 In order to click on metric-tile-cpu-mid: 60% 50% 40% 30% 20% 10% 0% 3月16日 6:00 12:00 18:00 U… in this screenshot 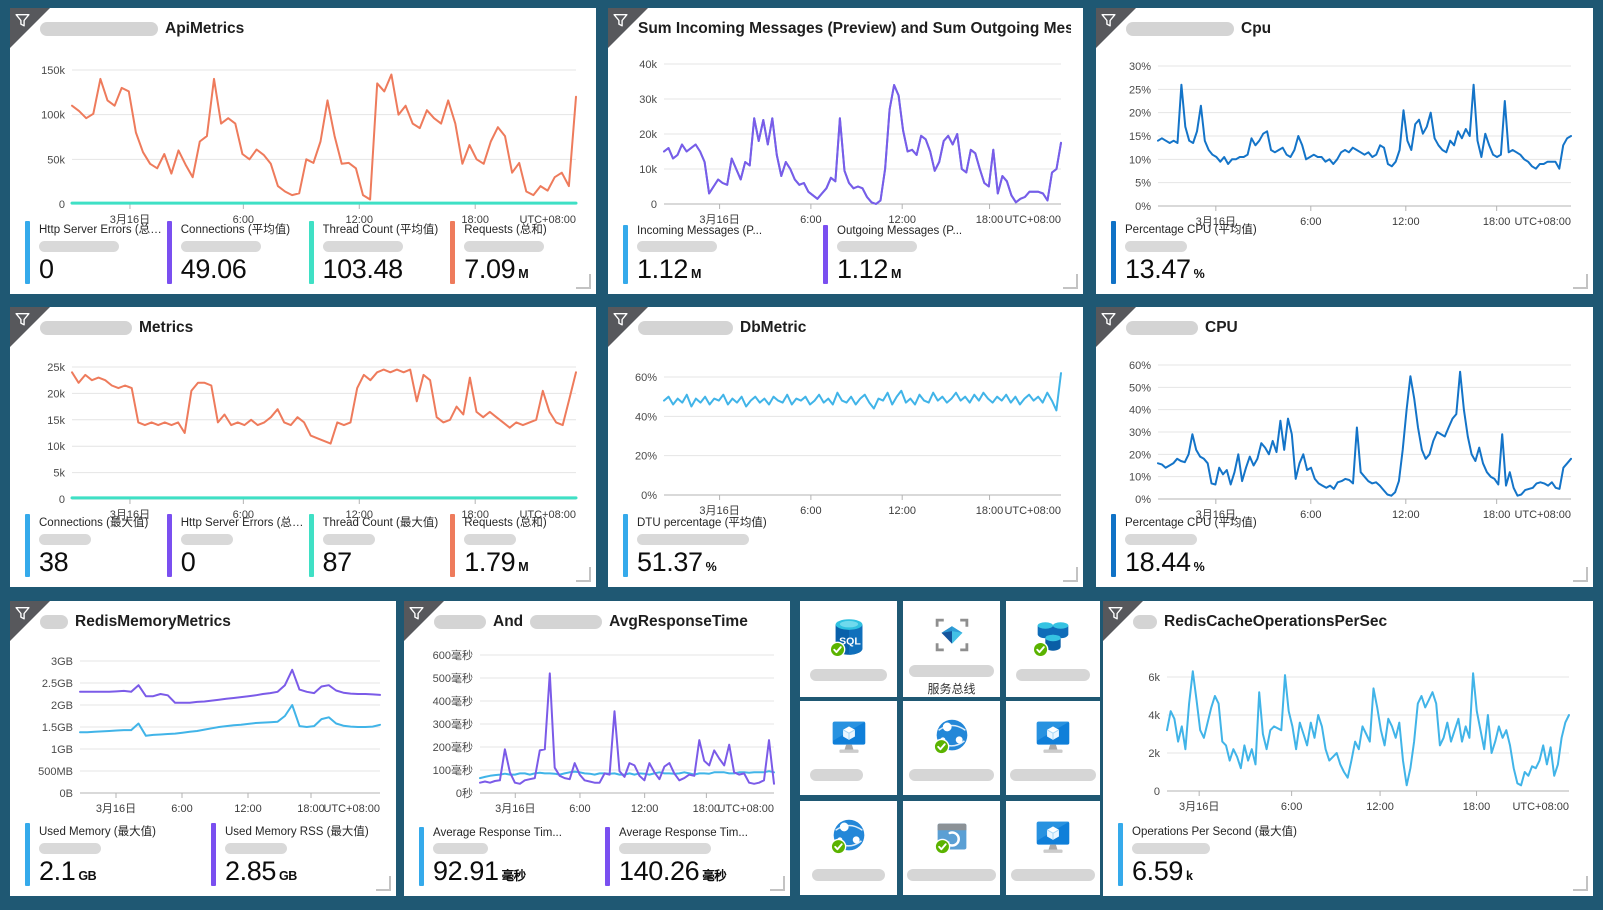, I will do `click(1344, 447)`.